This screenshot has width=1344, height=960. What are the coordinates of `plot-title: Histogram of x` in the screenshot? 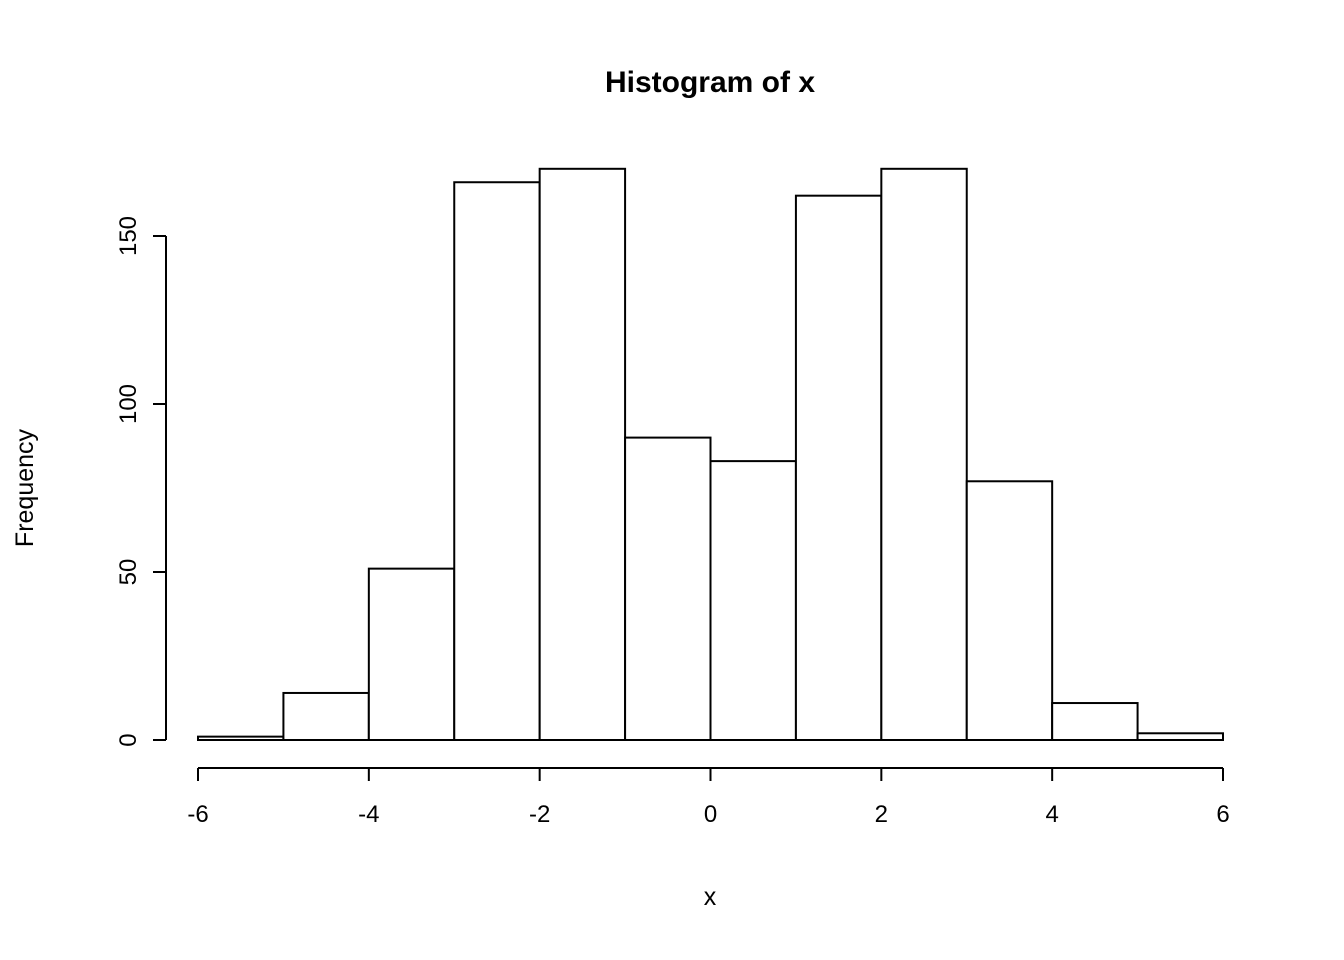 It's located at (710, 82).